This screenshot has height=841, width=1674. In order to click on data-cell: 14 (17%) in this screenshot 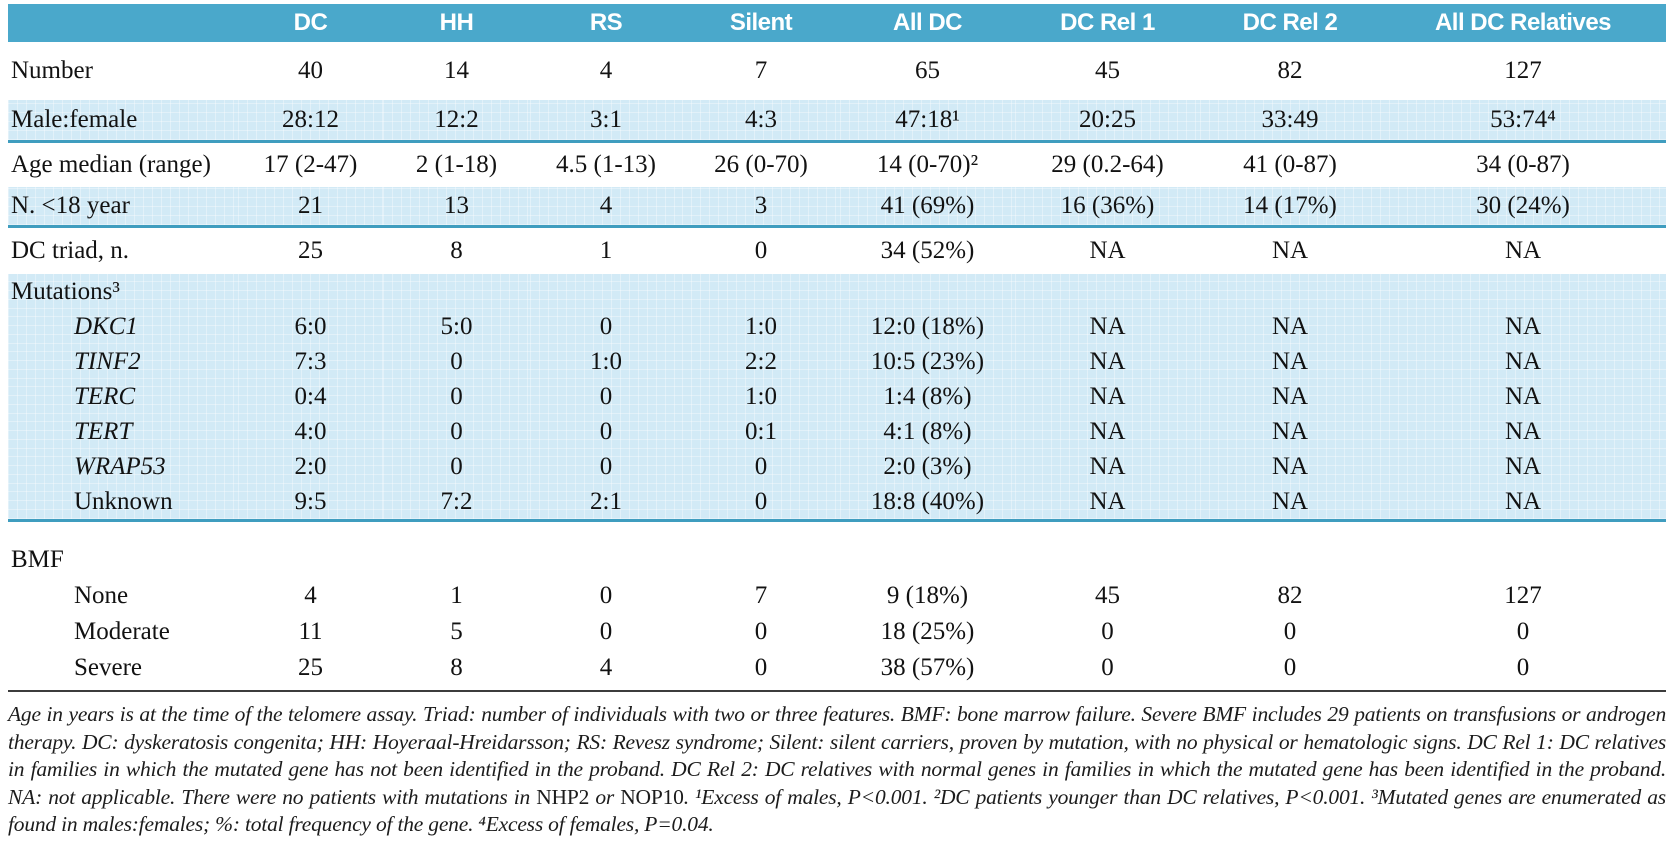, I will do `click(1290, 207)`.